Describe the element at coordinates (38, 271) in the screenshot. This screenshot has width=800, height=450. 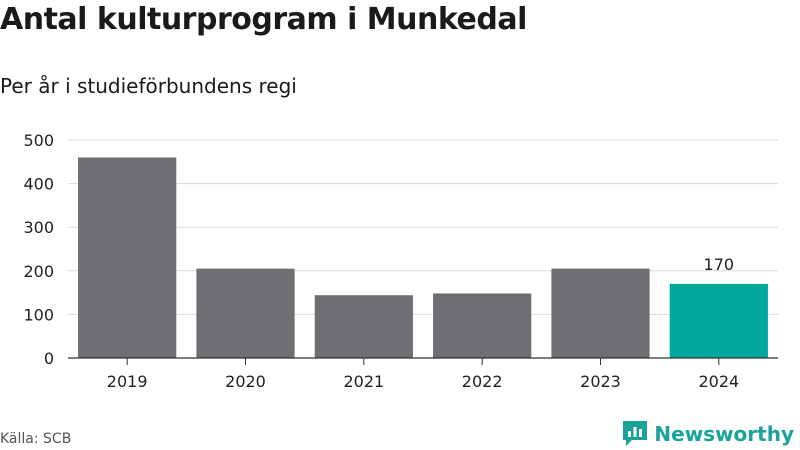
I see `y-tick-label: 200` at that location.